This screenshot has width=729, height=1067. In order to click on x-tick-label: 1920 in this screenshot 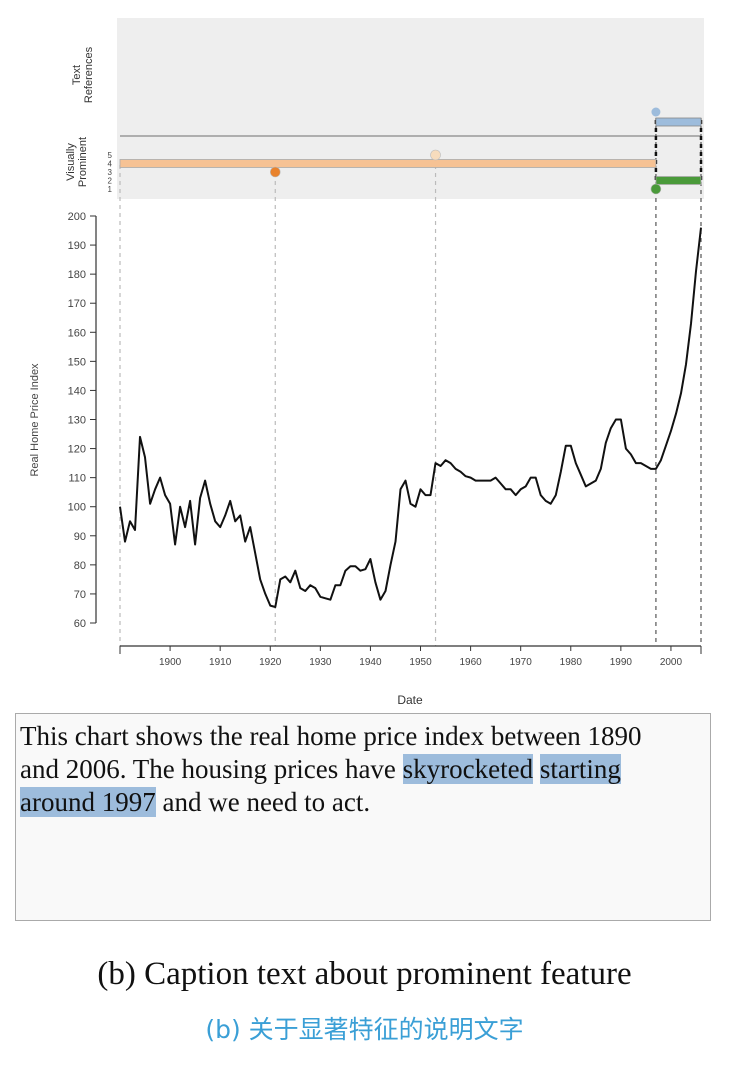, I will do `click(270, 662)`.